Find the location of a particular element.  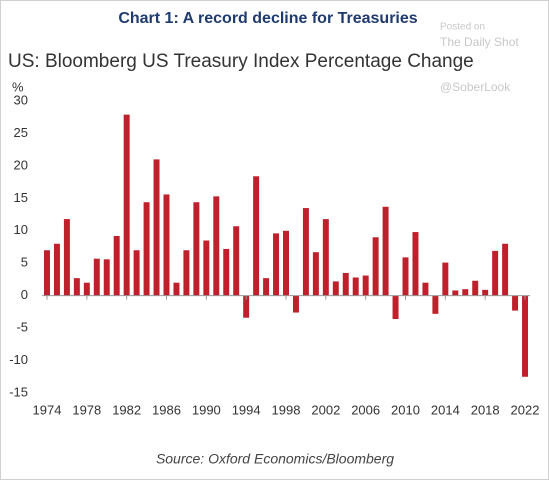

x-tick-label: 2014 is located at coordinates (445, 409).